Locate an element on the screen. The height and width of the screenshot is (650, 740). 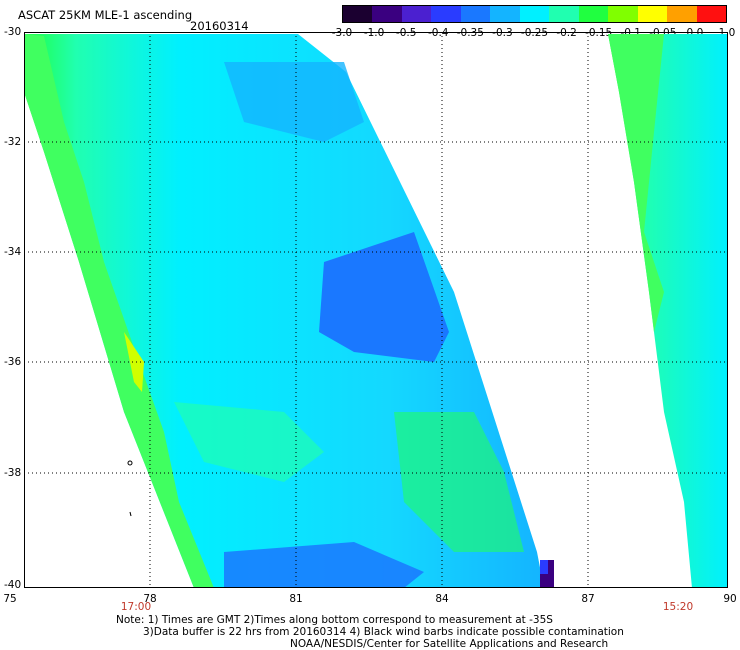
region-green-right is located at coordinates (459, 482).